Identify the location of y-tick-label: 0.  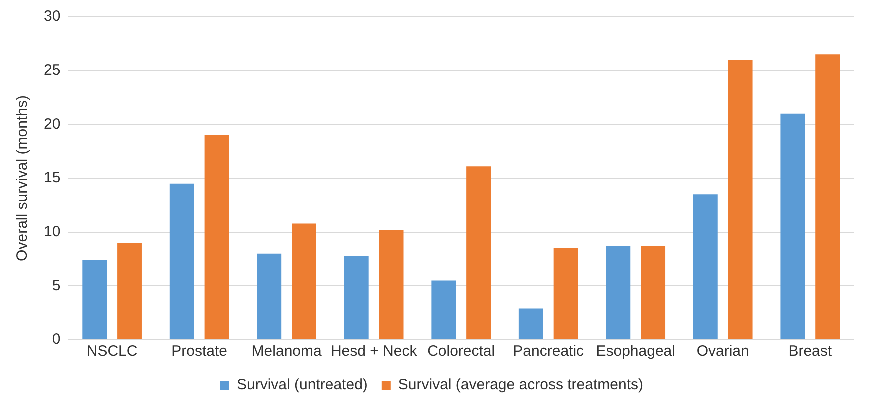
(56, 339).